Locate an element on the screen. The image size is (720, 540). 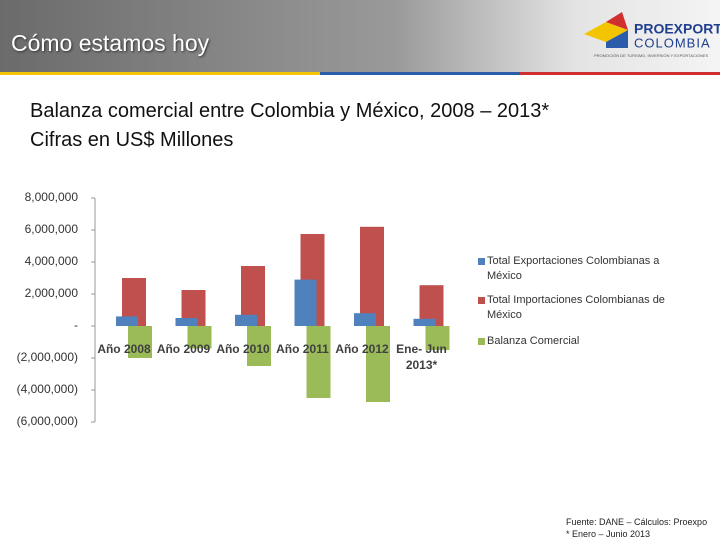
y-tick-label: 4,000,000 is located at coordinates (52, 261).